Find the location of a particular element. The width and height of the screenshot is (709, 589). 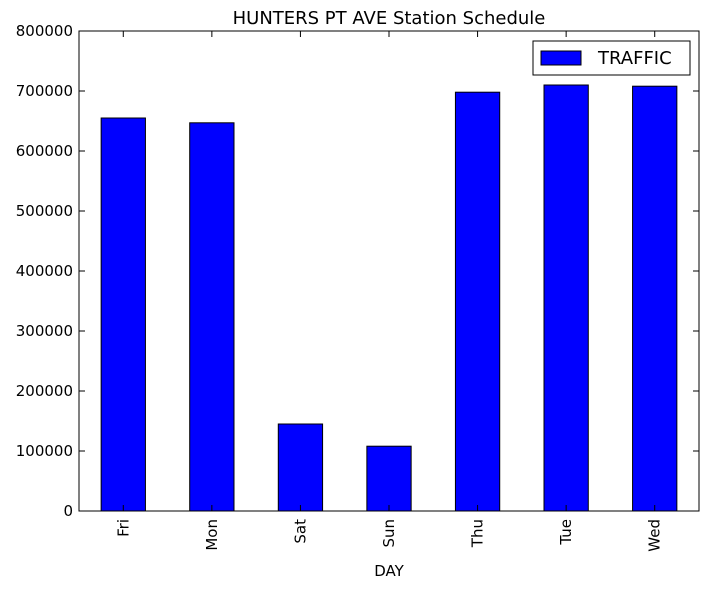

x-tick-label: Fri is located at coordinates (123, 528).